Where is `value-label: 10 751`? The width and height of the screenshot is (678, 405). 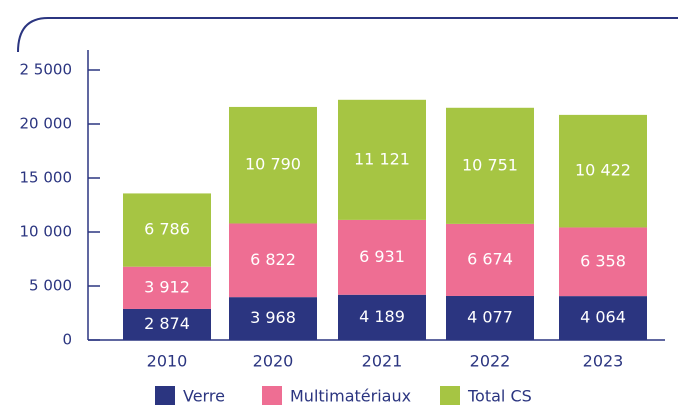 value-label: 10 751 is located at coordinates (490, 164).